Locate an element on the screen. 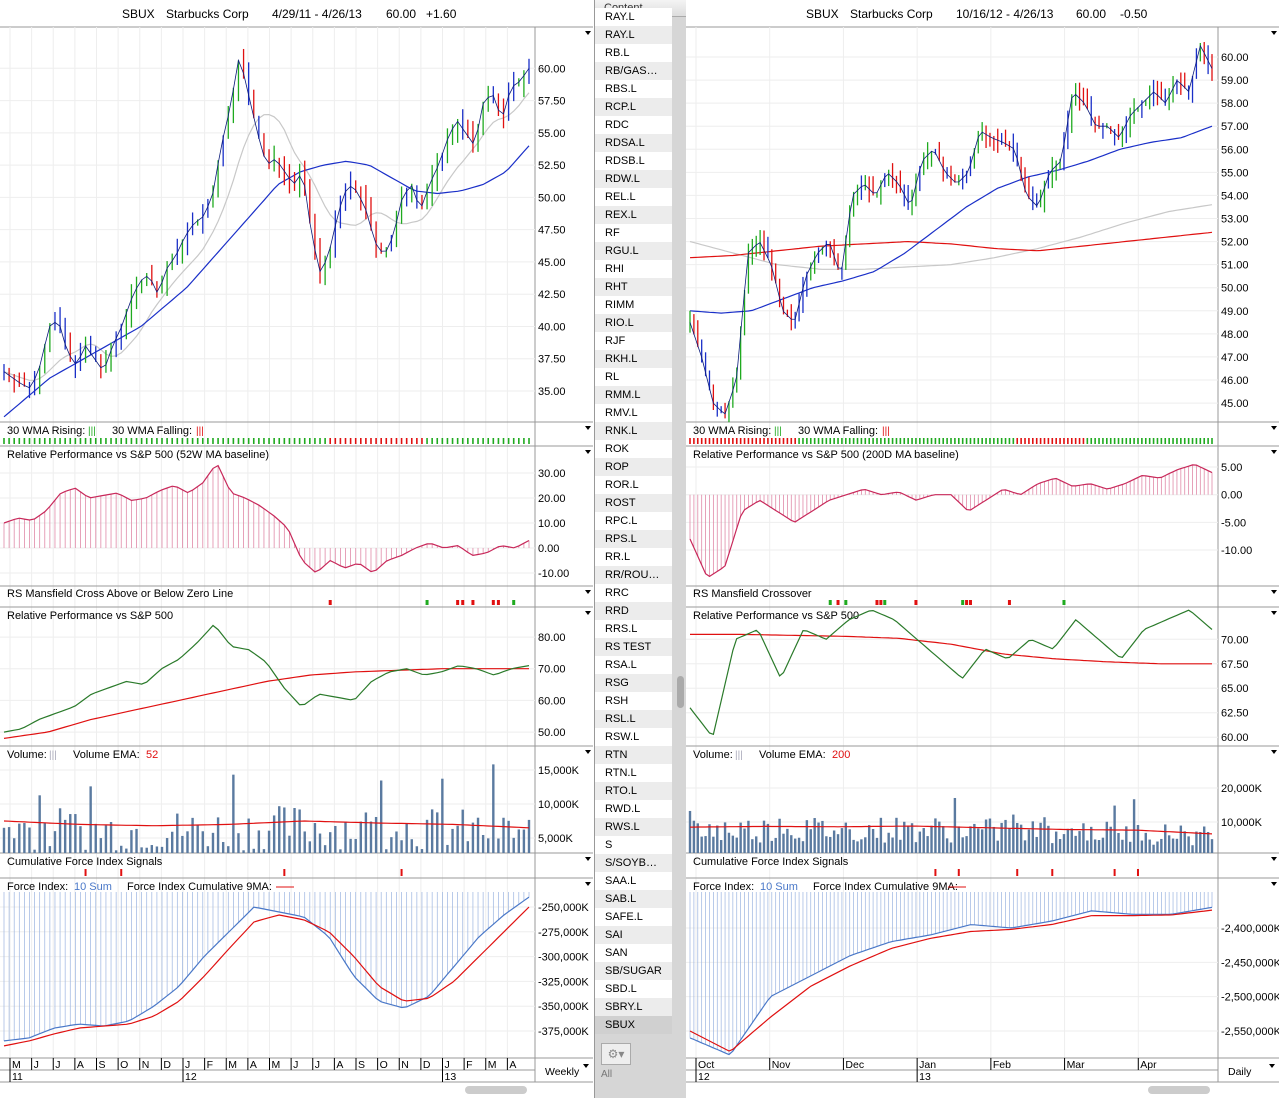  list-item: RS TEST is located at coordinates (633, 647).